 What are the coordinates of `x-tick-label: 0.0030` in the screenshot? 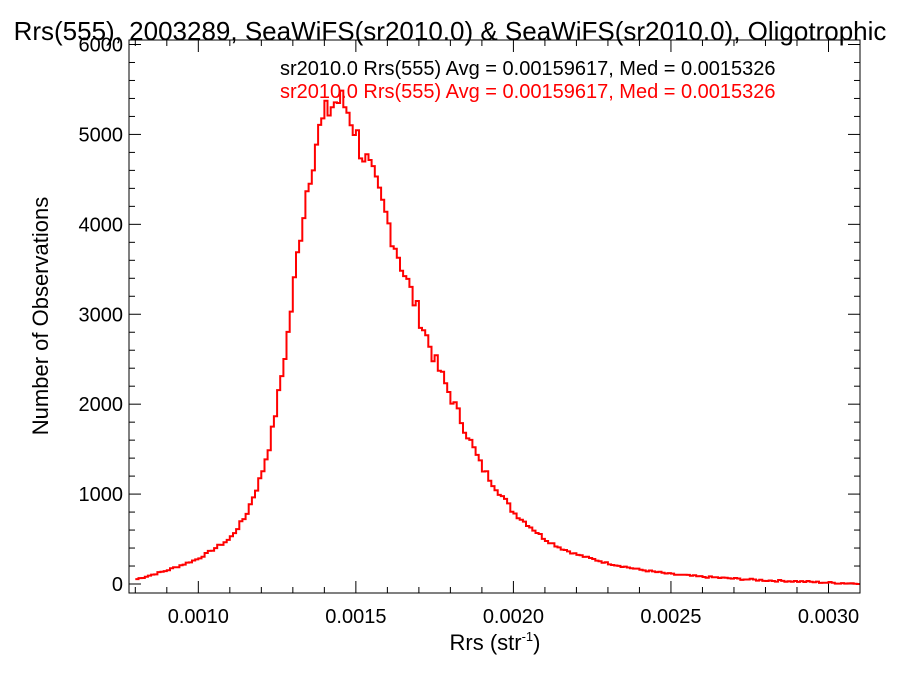 It's located at (828, 617).